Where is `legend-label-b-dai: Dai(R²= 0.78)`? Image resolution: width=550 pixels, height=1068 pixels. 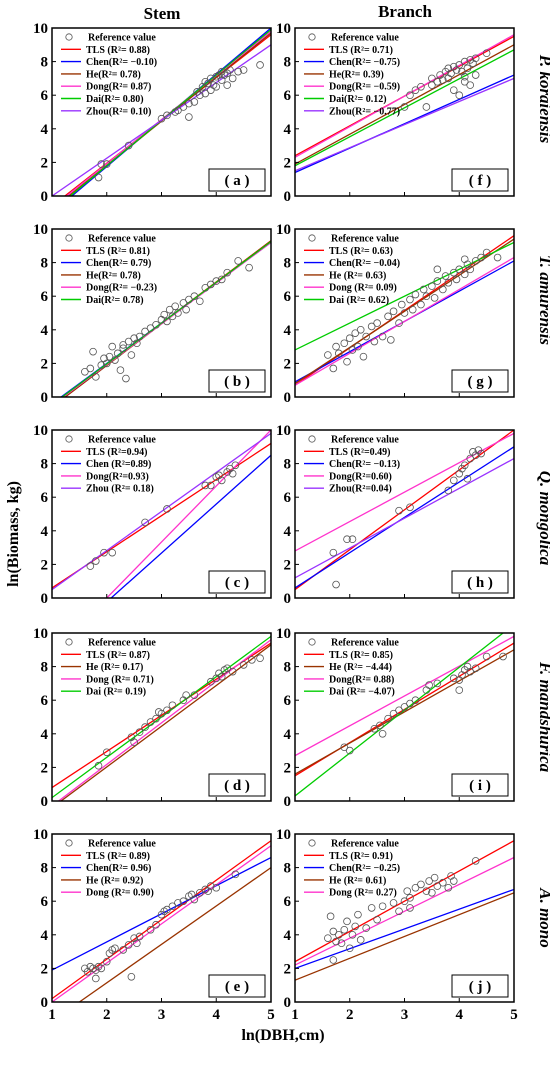
legend-label-b-dai: Dai(R²= 0.78) is located at coordinates (115, 300).